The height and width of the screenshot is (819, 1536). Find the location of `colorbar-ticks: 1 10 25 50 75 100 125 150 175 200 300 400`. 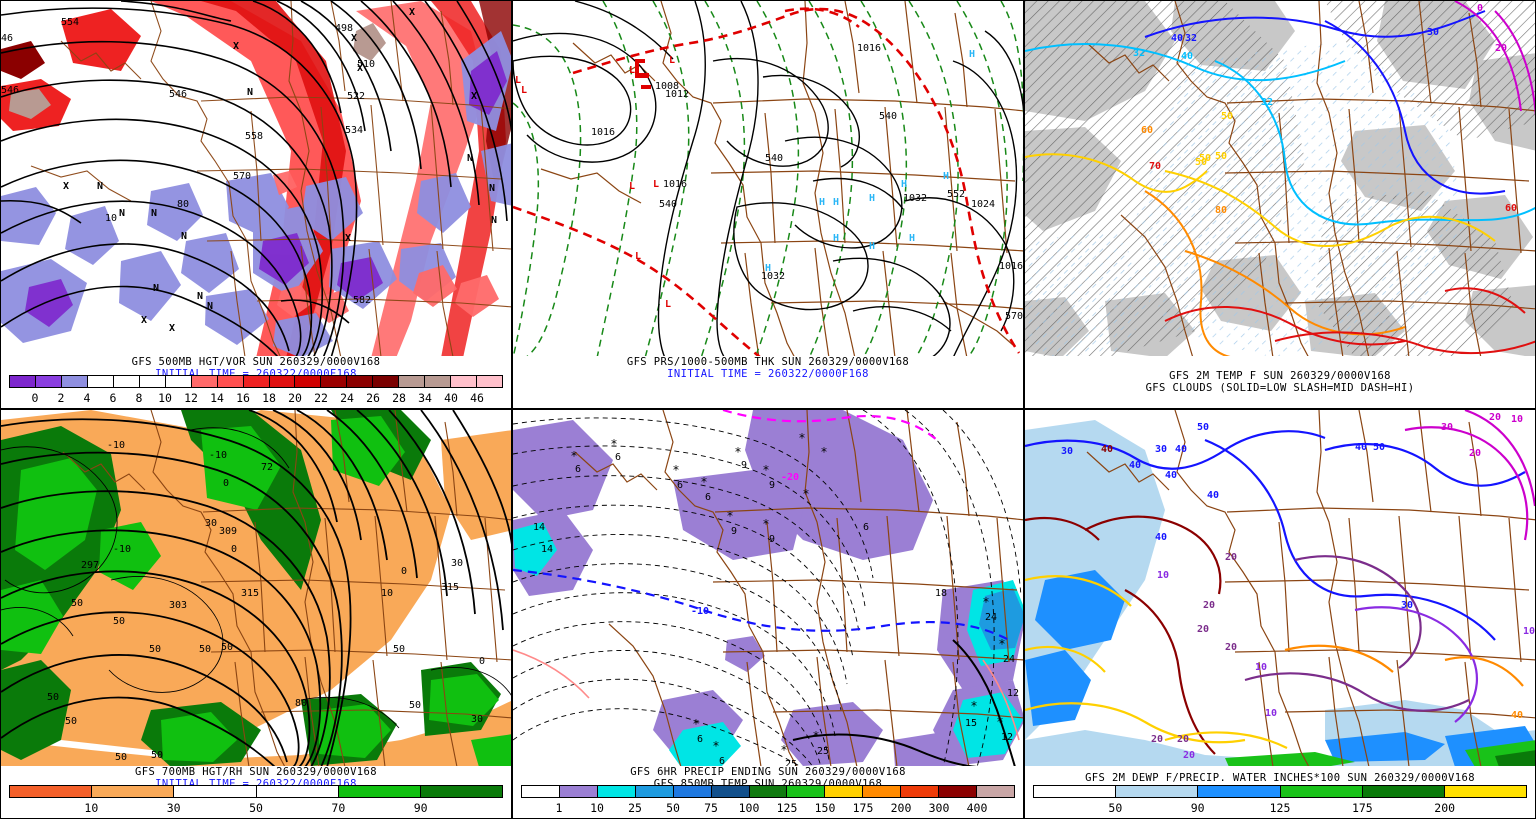

colorbar-ticks: 1 10 25 50 75 100 125 150 175 200 300 400 is located at coordinates (768, 808).